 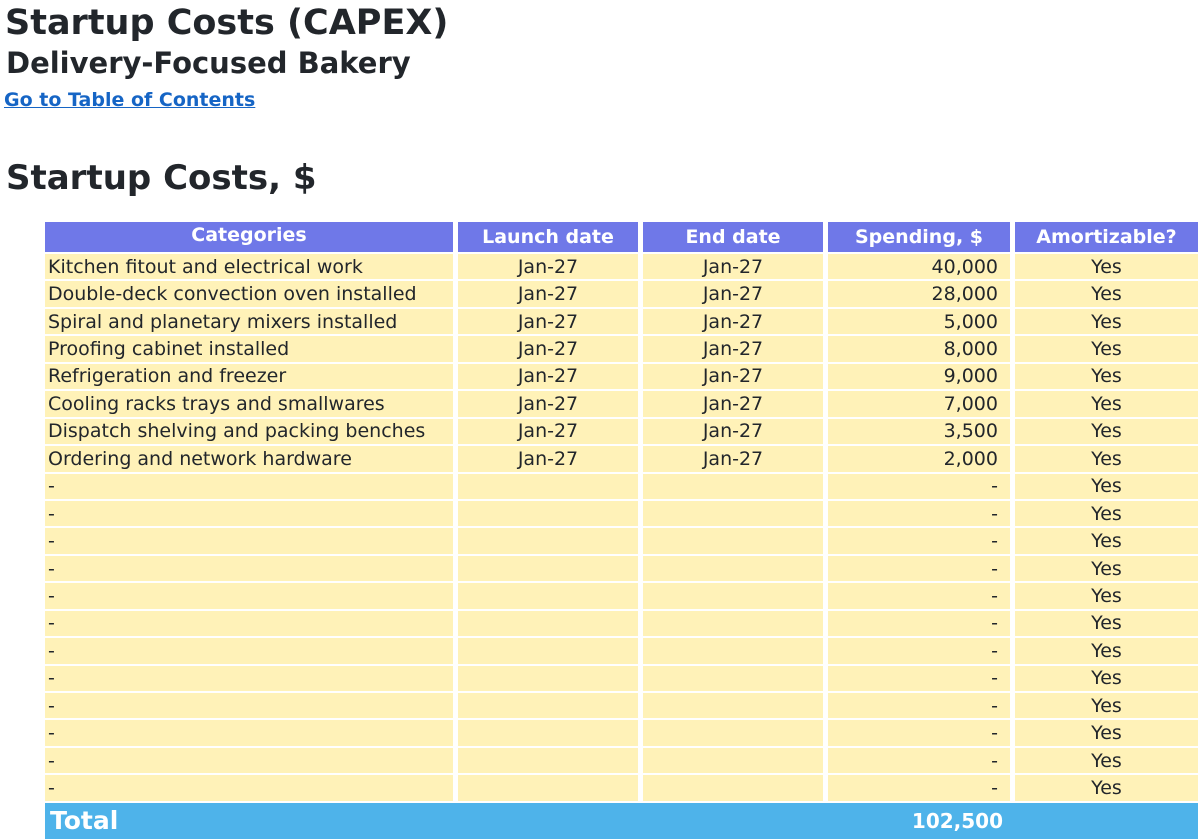 What do you see at coordinates (251, 295) in the screenshot?
I see `category-cell: Double-deck convection oven installed` at bounding box center [251, 295].